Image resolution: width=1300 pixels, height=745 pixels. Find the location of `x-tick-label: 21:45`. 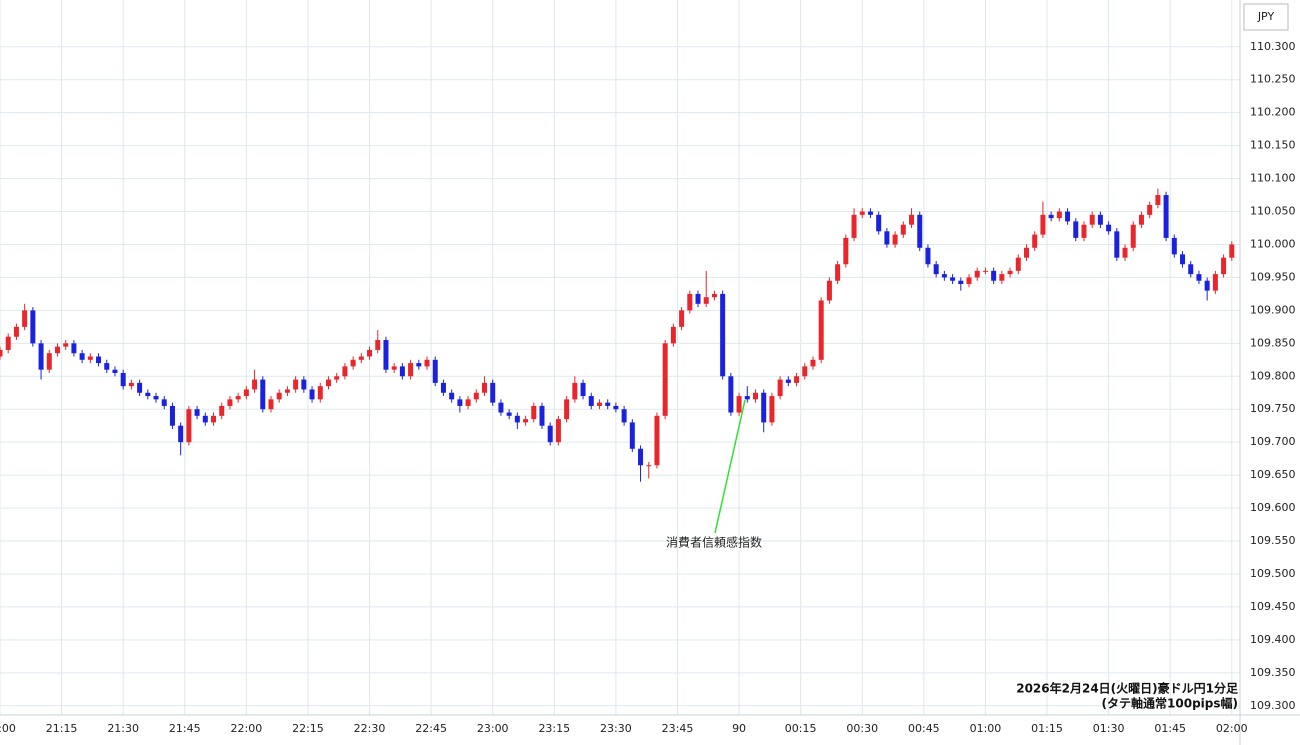

x-tick-label: 21:45 is located at coordinates (185, 728).